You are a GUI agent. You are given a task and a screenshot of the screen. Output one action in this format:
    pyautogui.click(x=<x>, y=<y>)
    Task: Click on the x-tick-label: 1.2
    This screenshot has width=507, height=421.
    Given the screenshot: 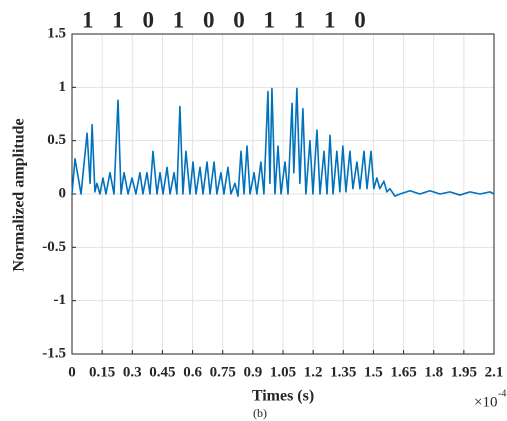 What is the action you would take?
    pyautogui.click(x=313, y=372)
    